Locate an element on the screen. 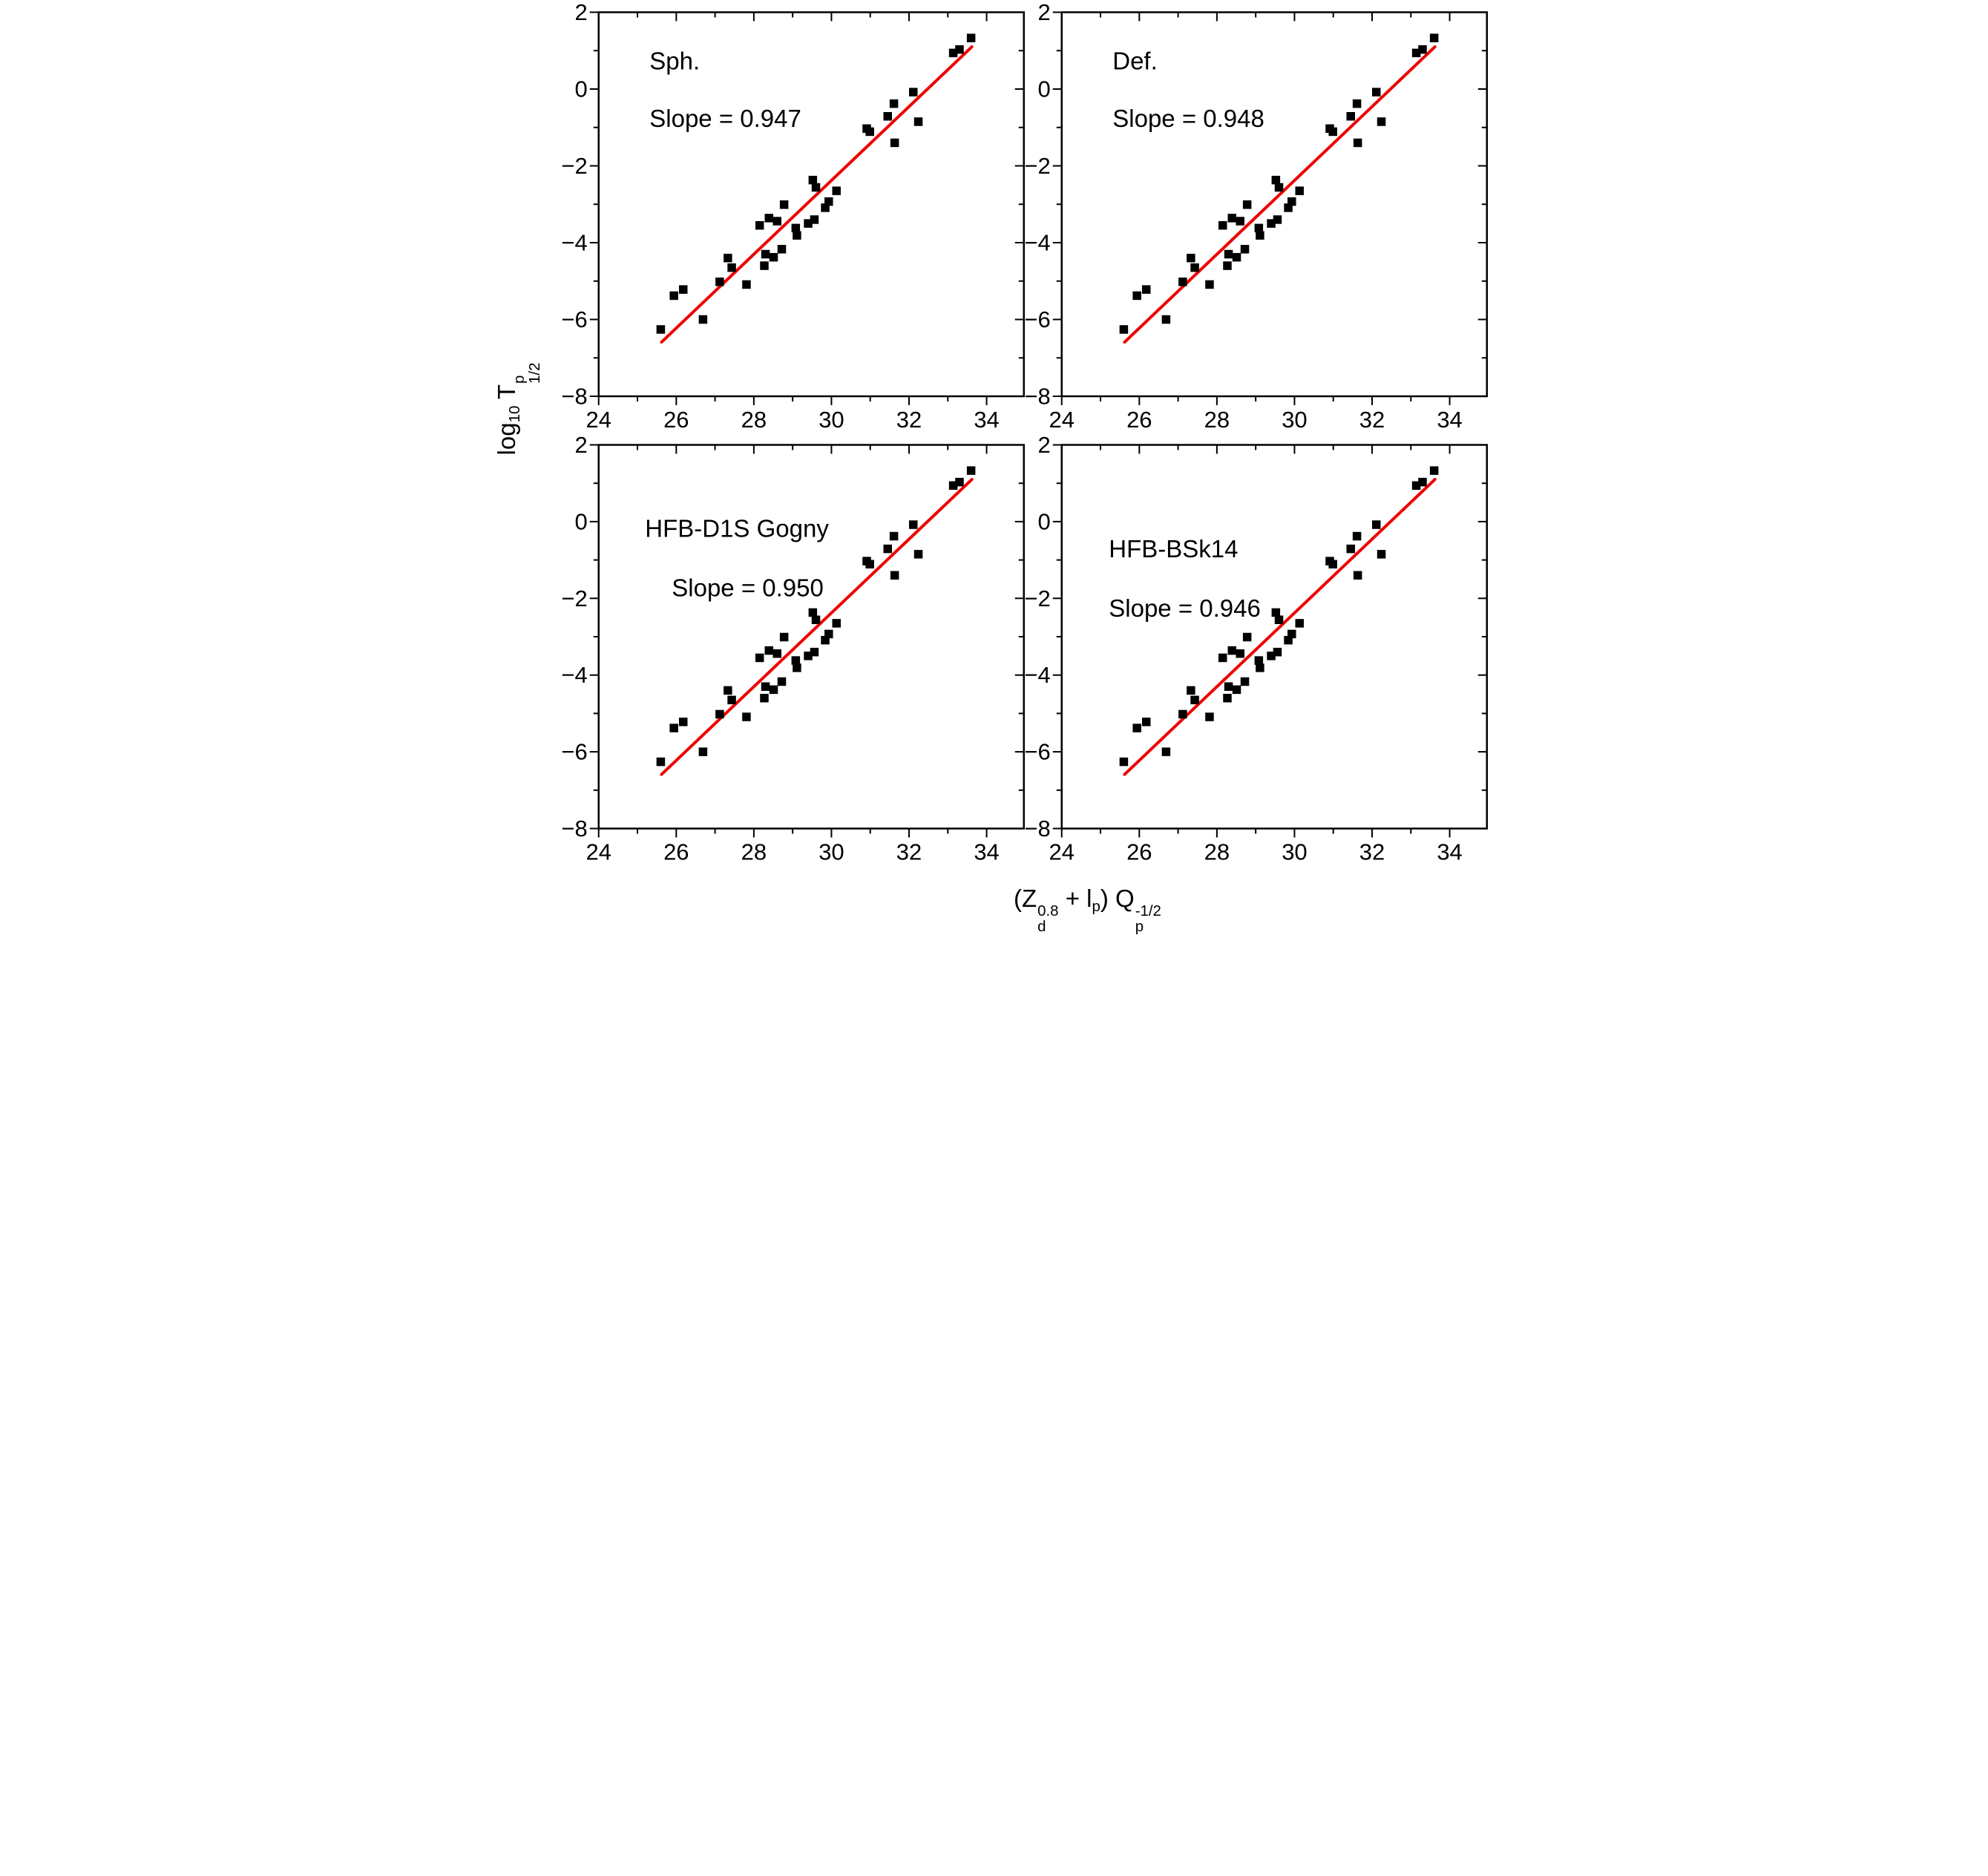  panel-title: Def. is located at coordinates (1135, 61).